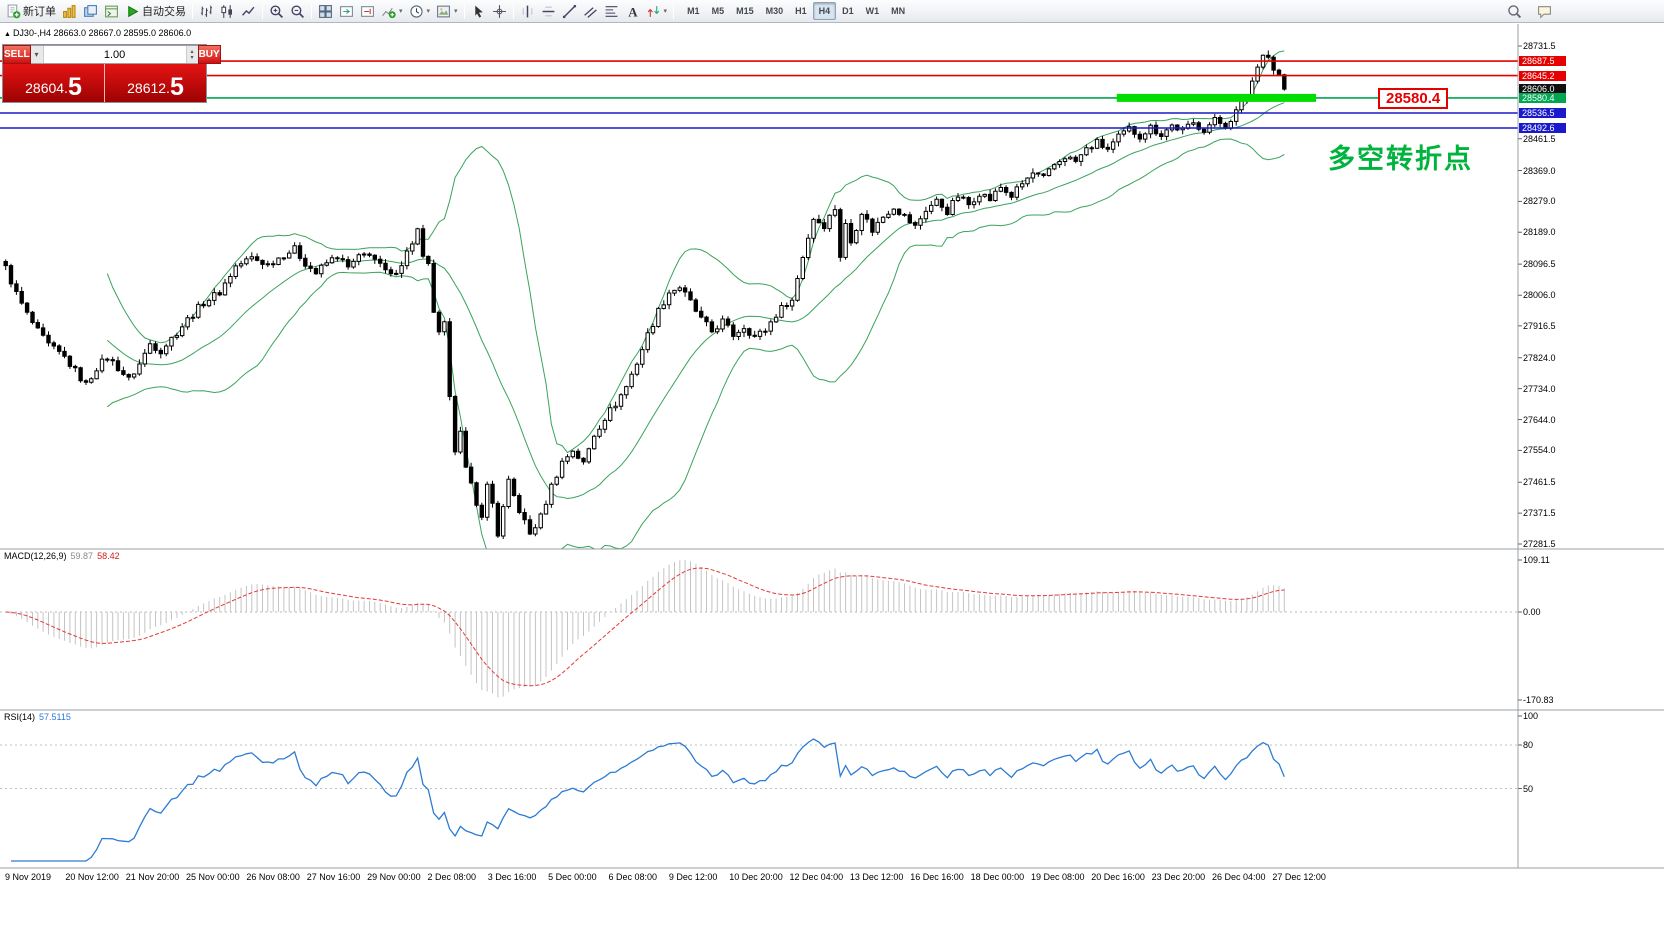 This screenshot has width=1664, height=946. Describe the element at coordinates (1178, 877) in the screenshot. I see `time-axis-label: 23 Dec 20:00` at that location.